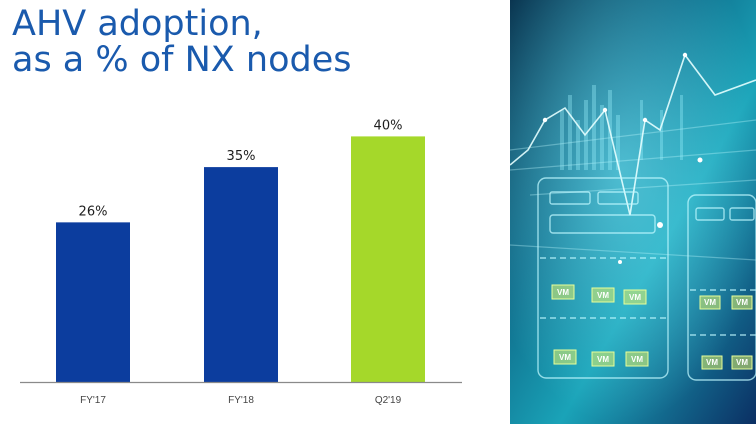 This screenshot has height=424, width=756. Describe the element at coordinates (241, 156) in the screenshot. I see `data-label-2: 35%` at that location.